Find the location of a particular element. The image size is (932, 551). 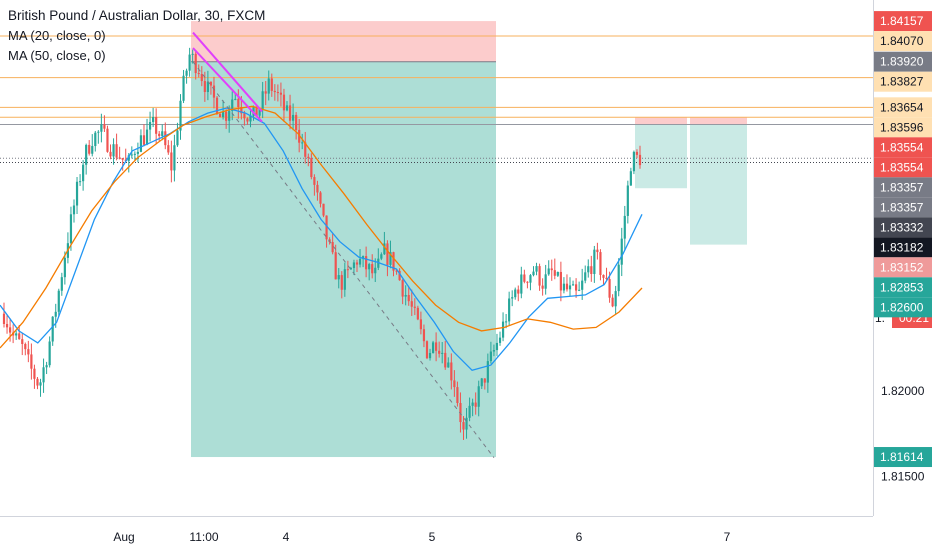

time-axis-labels: Aug 11:00 4 5 6 7 is located at coordinates (421, 537).